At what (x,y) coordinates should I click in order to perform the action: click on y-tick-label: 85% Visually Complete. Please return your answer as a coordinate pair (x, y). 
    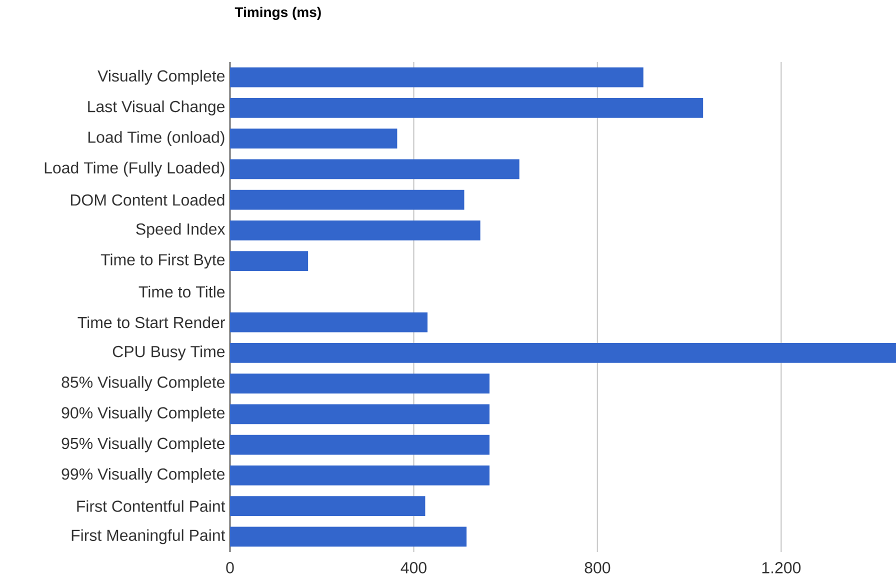
    Looking at the image, I should click on (143, 384).